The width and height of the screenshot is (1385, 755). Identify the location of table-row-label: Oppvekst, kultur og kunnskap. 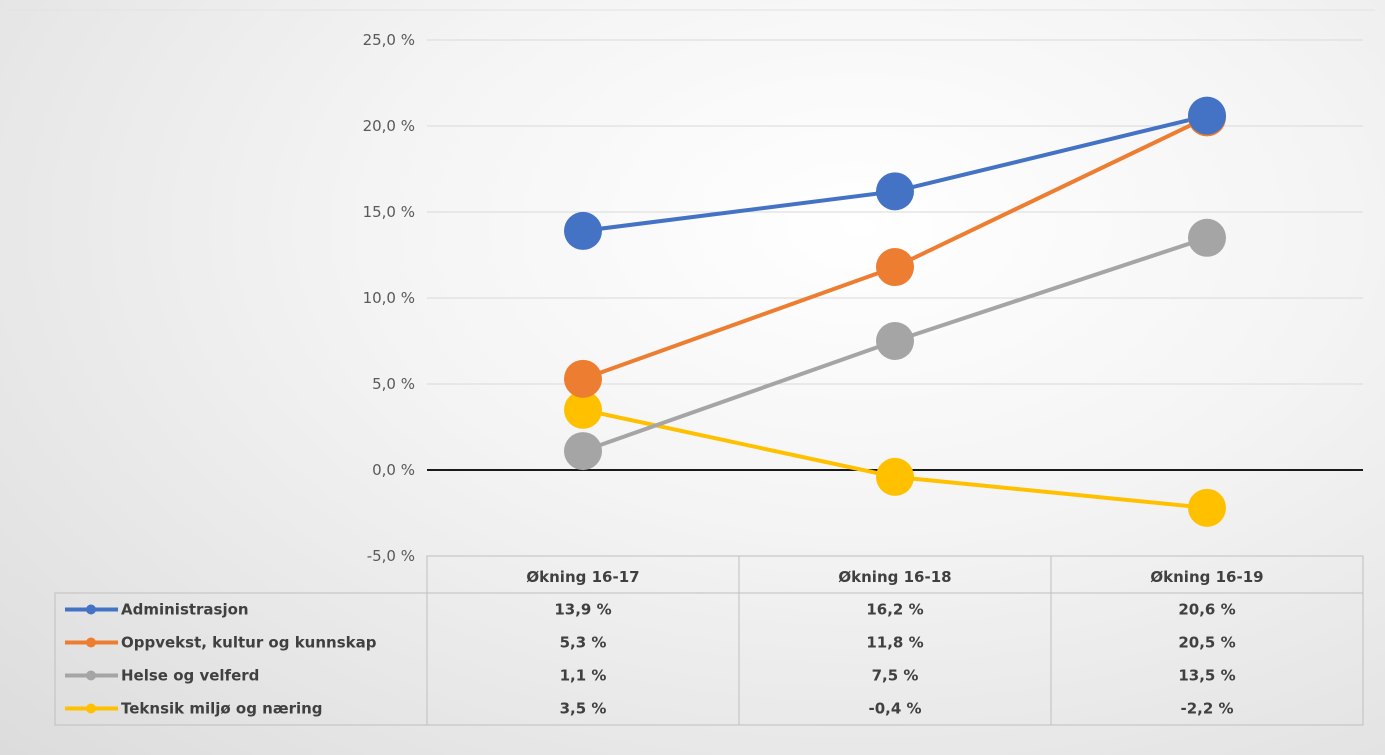
(249, 643).